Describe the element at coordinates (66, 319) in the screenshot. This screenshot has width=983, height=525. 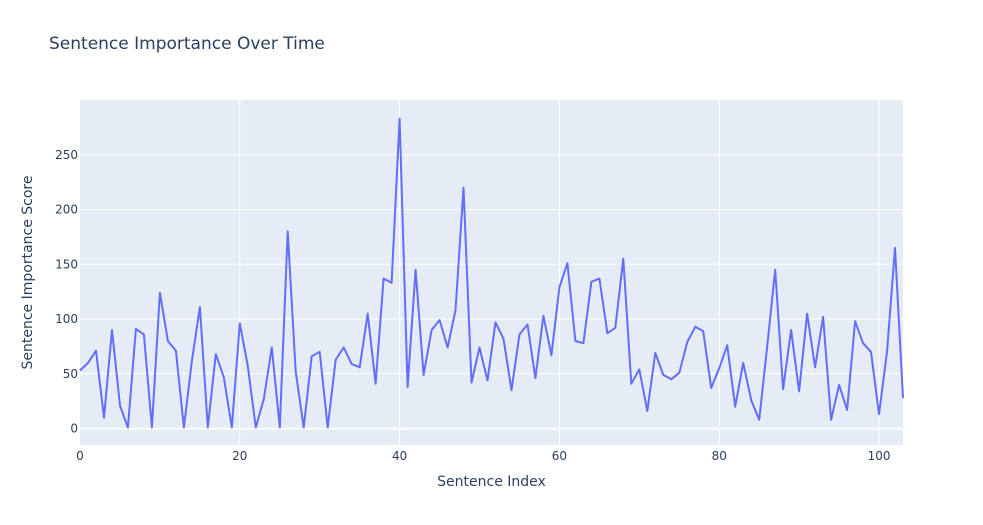
I see `y-tick-label: 100` at that location.